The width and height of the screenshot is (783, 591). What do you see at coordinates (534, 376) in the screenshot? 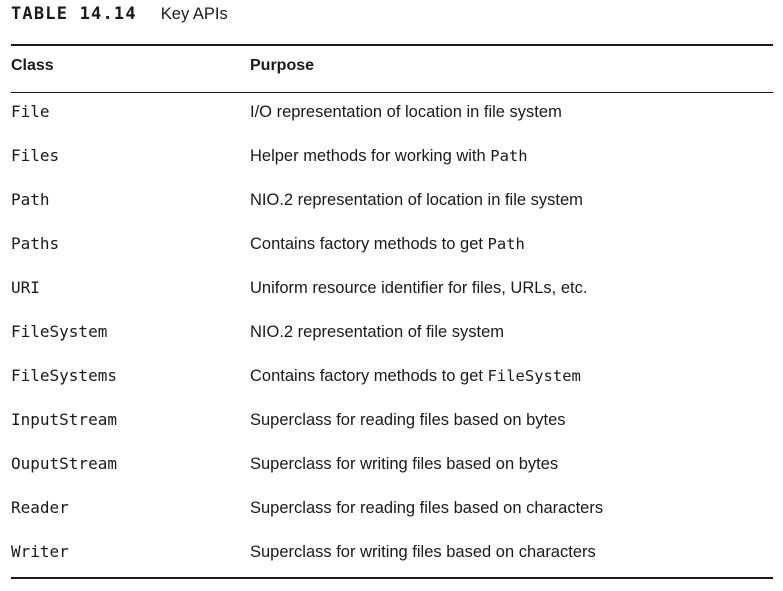
I see `purpose-code: FileSystem` at bounding box center [534, 376].